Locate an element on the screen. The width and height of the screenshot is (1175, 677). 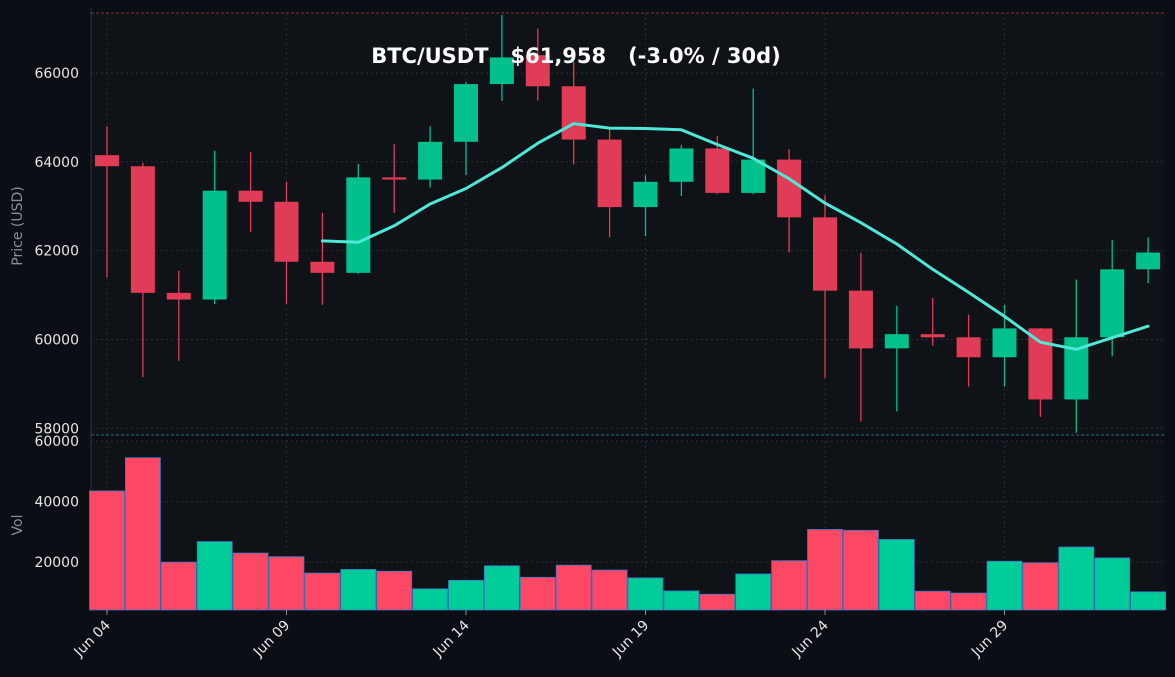
x-tick-label: Jun 24 is located at coordinates (810, 638).